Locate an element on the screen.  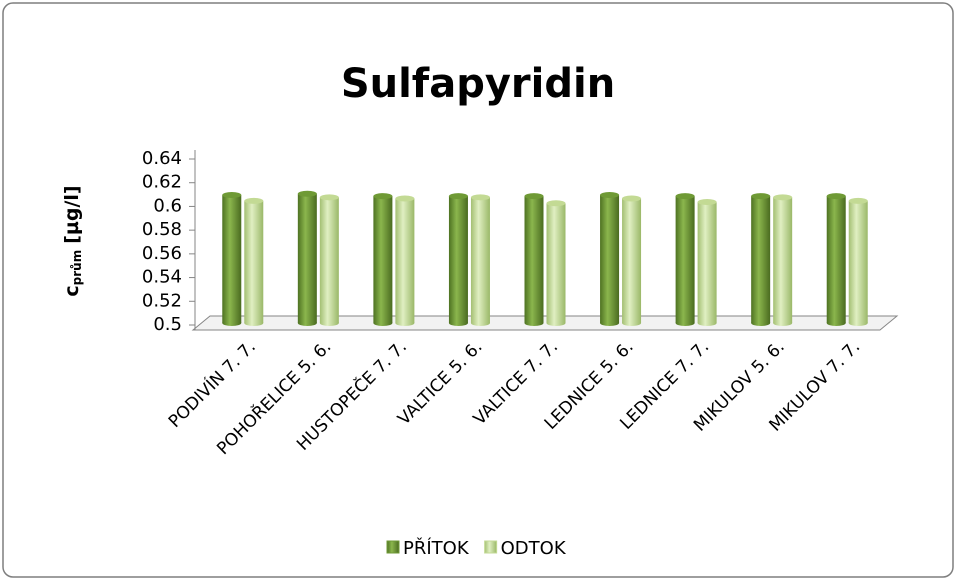
y-tick-label: 0.5 is located at coordinates (167, 324).